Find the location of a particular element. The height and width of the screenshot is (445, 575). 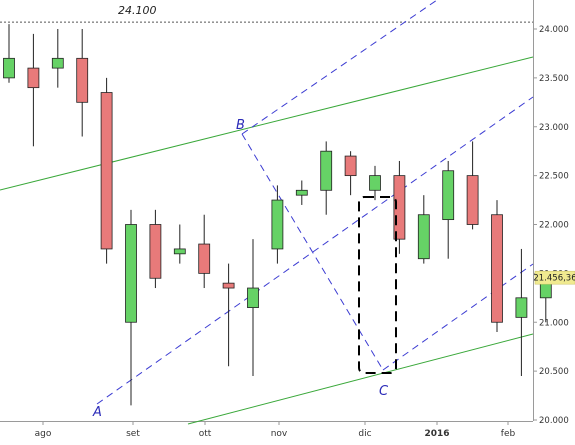

lower-trend-line is located at coordinates (360, 379).